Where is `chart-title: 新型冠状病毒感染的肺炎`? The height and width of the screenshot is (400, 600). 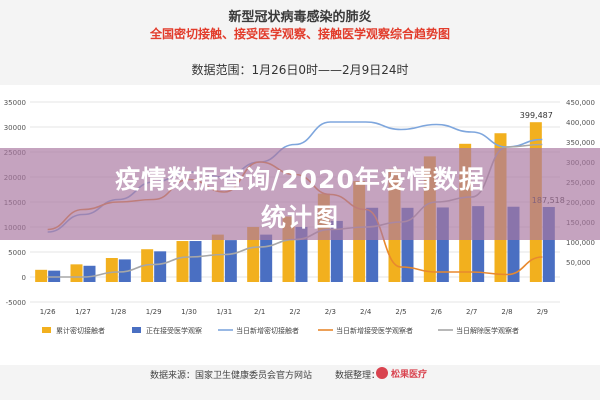 chart-title: 新型冠状病毒感染的肺炎 is located at coordinates (300, 17).